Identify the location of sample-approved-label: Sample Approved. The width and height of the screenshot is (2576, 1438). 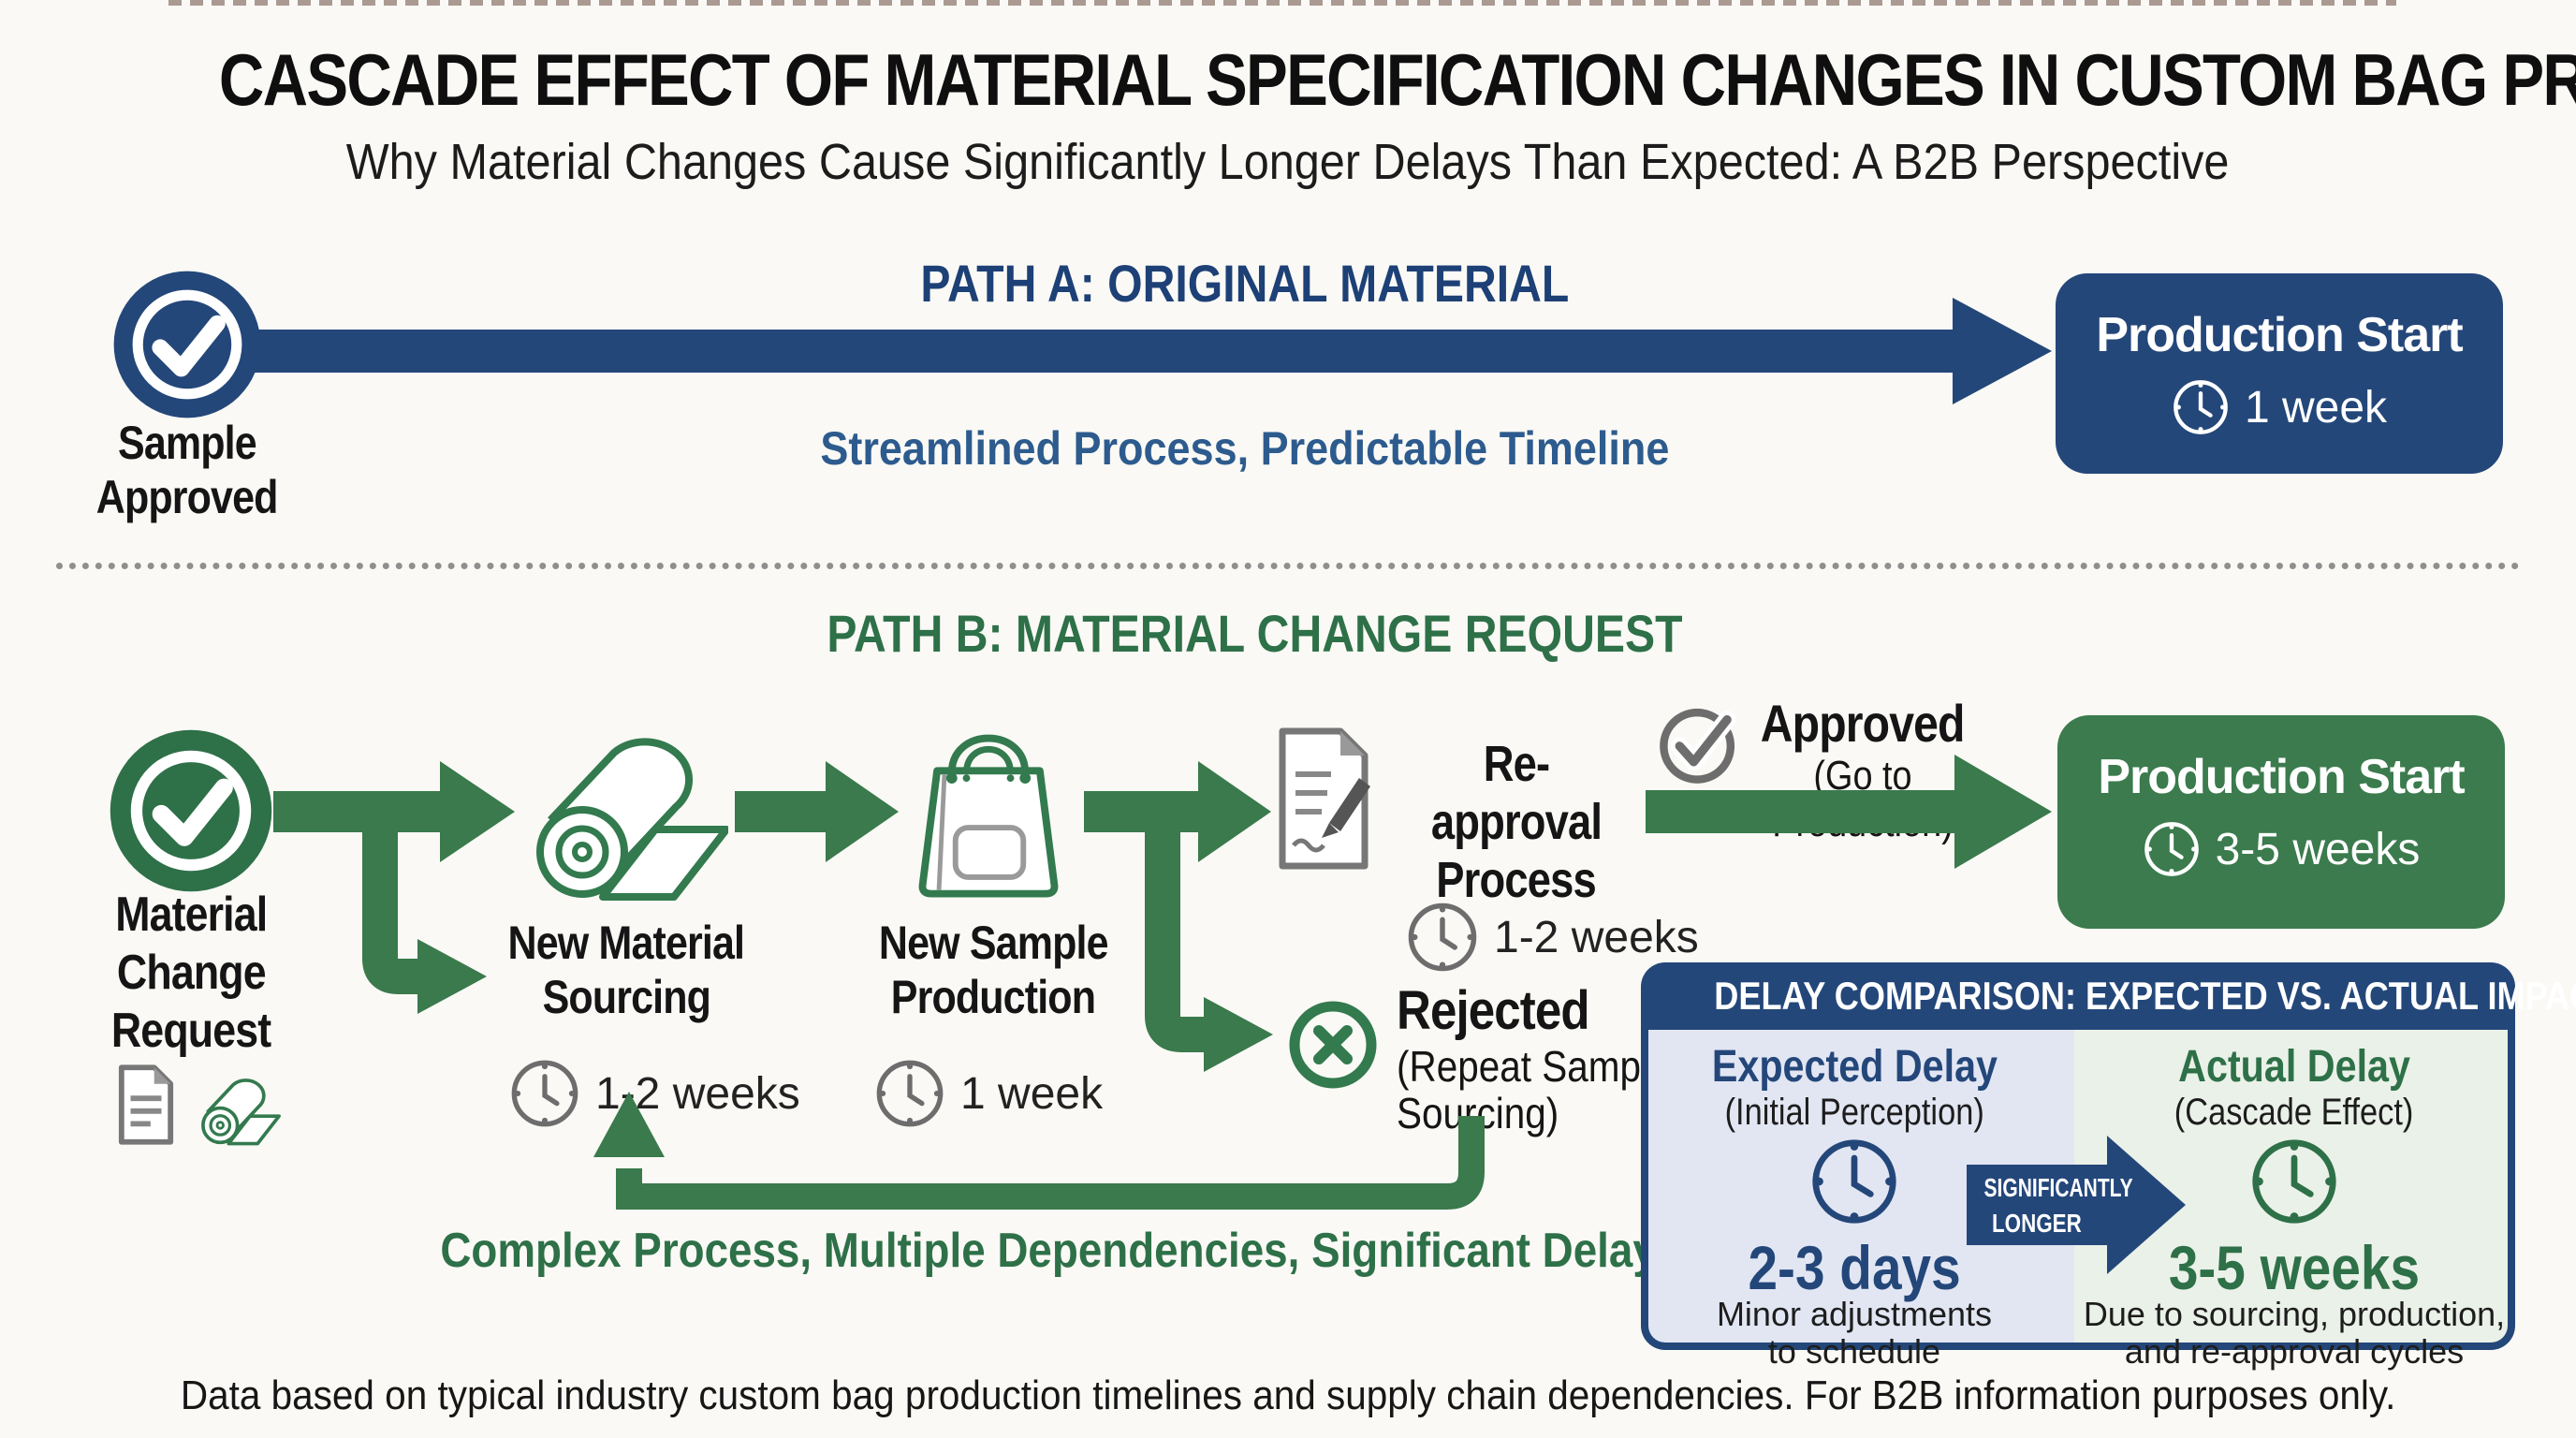
(187, 470).